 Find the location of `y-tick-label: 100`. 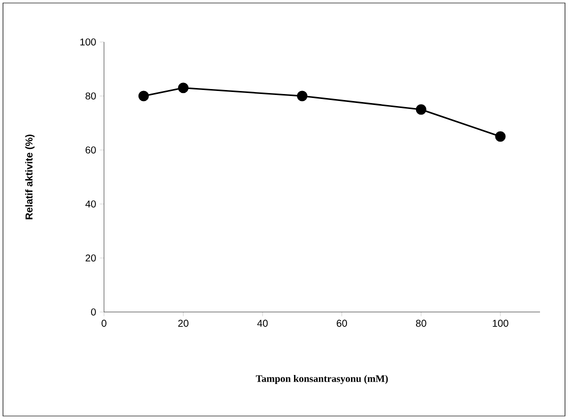

y-tick-label: 100 is located at coordinates (88, 42).